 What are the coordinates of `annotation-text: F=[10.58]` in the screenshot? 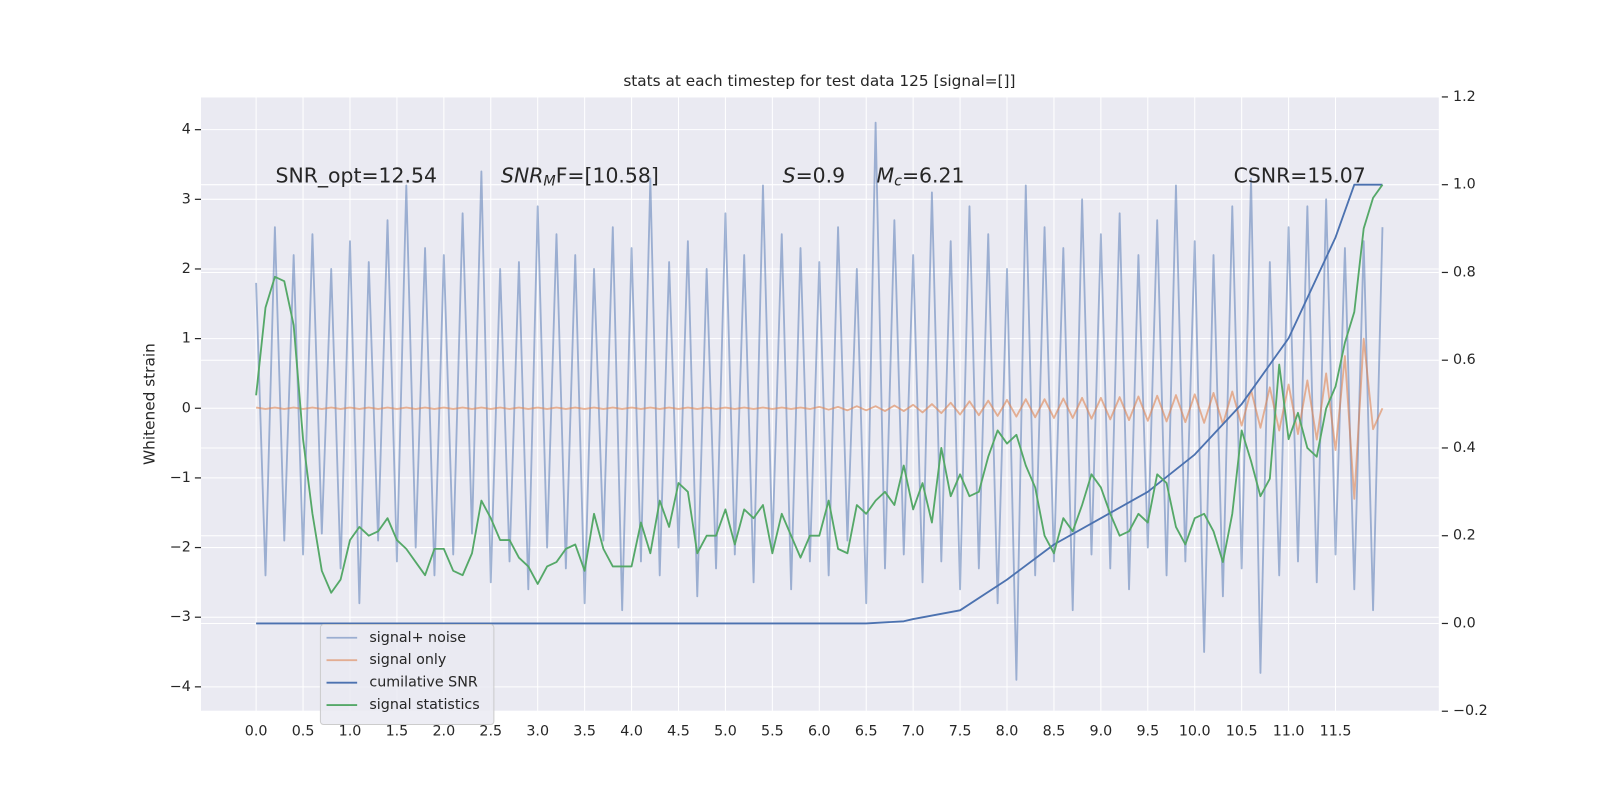 It's located at (607, 176).